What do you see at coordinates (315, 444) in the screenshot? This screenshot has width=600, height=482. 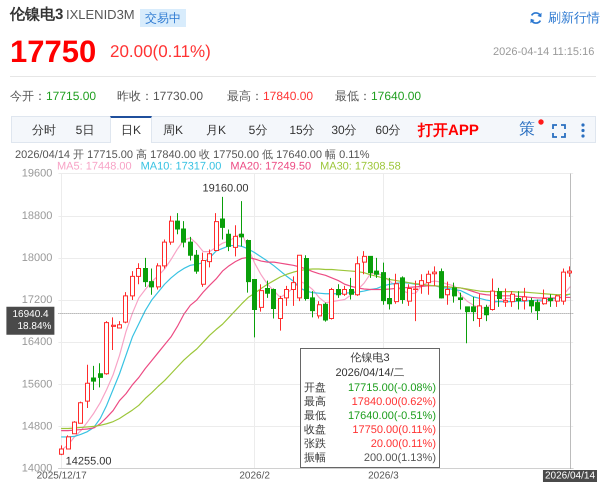 I see `annotation: 张跌` at bounding box center [315, 444].